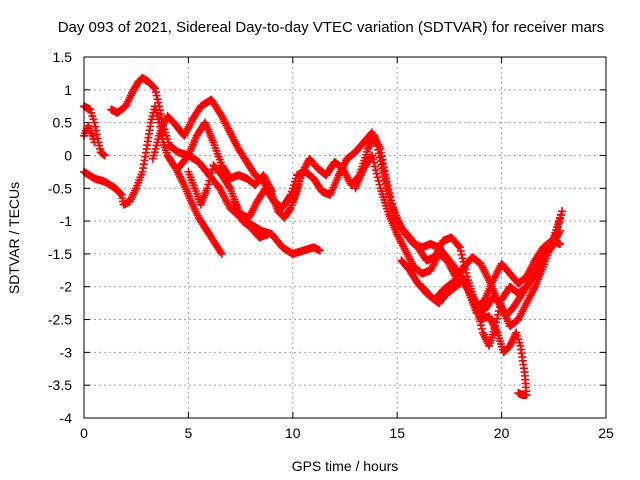 This screenshot has height=480, width=640. What do you see at coordinates (606, 433) in the screenshot?
I see `x-tick-label: 25` at bounding box center [606, 433].